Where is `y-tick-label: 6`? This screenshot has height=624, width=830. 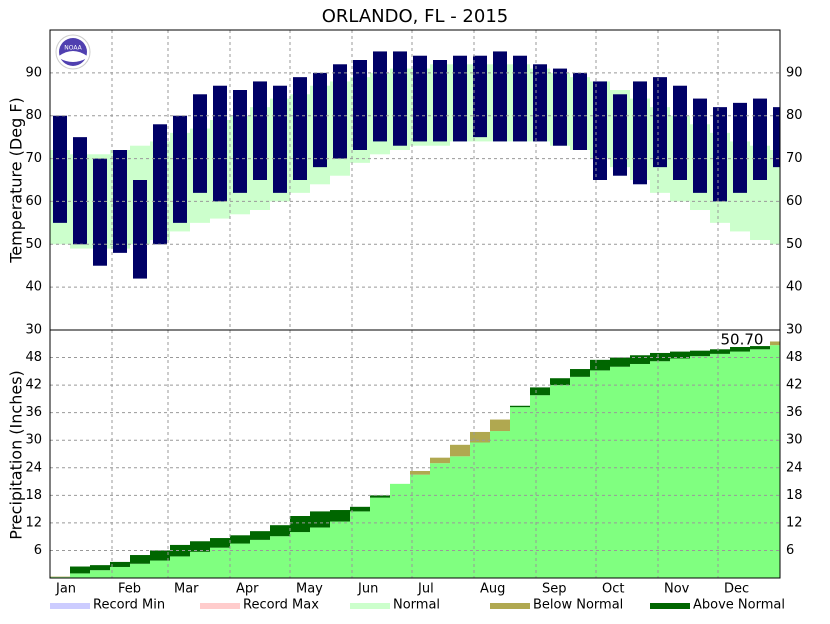 y-tick-label: 6 is located at coordinates (790, 550).